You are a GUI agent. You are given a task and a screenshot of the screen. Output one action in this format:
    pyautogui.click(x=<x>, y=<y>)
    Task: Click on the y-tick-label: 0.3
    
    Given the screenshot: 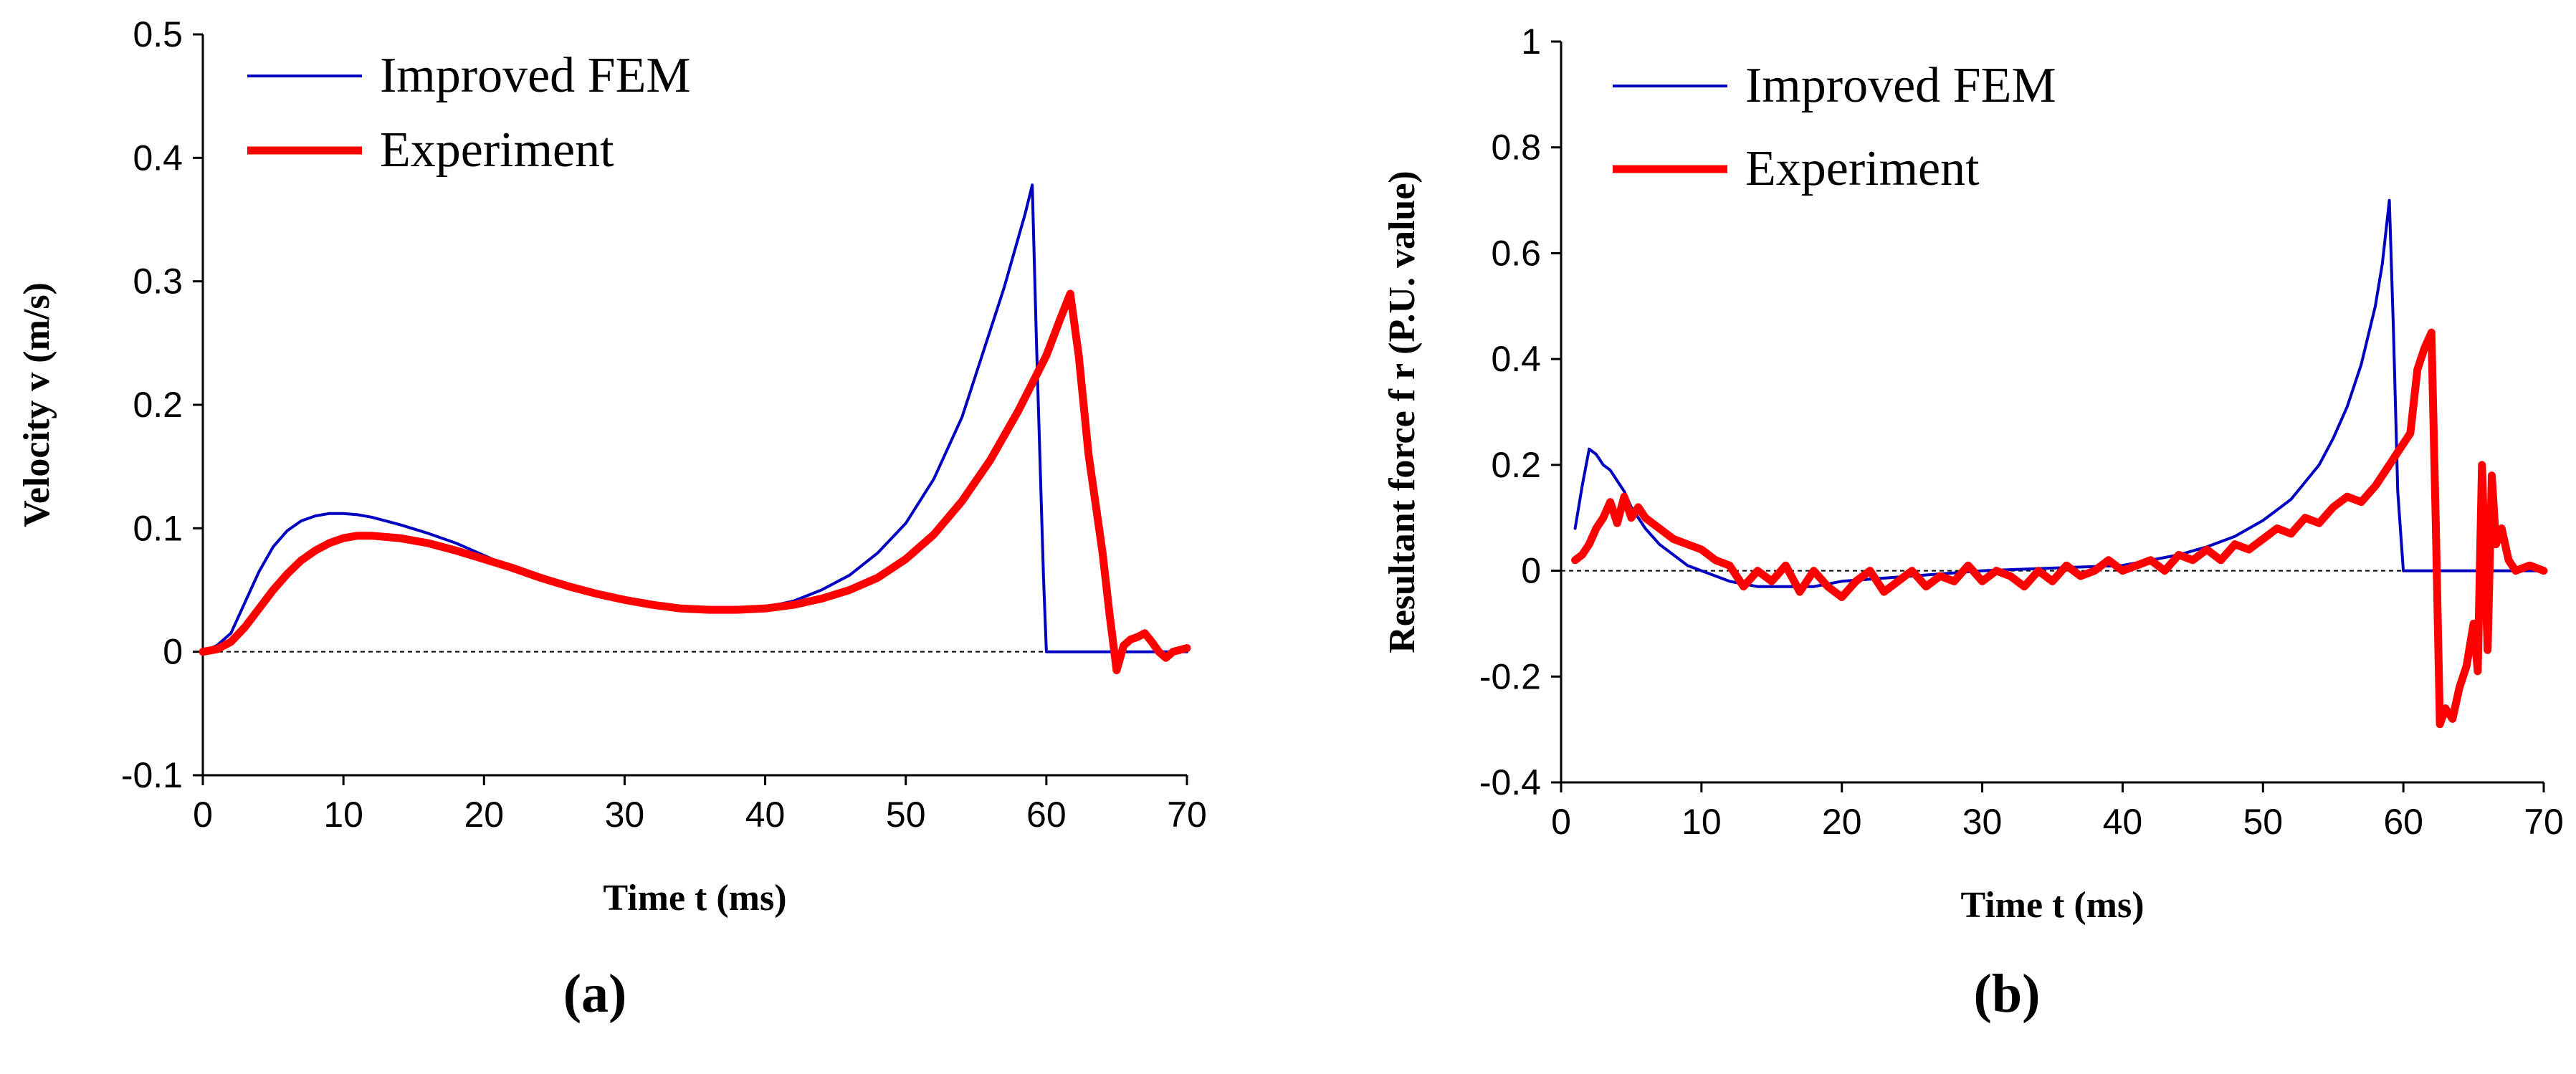 What is the action you would take?
    pyautogui.click(x=158, y=282)
    